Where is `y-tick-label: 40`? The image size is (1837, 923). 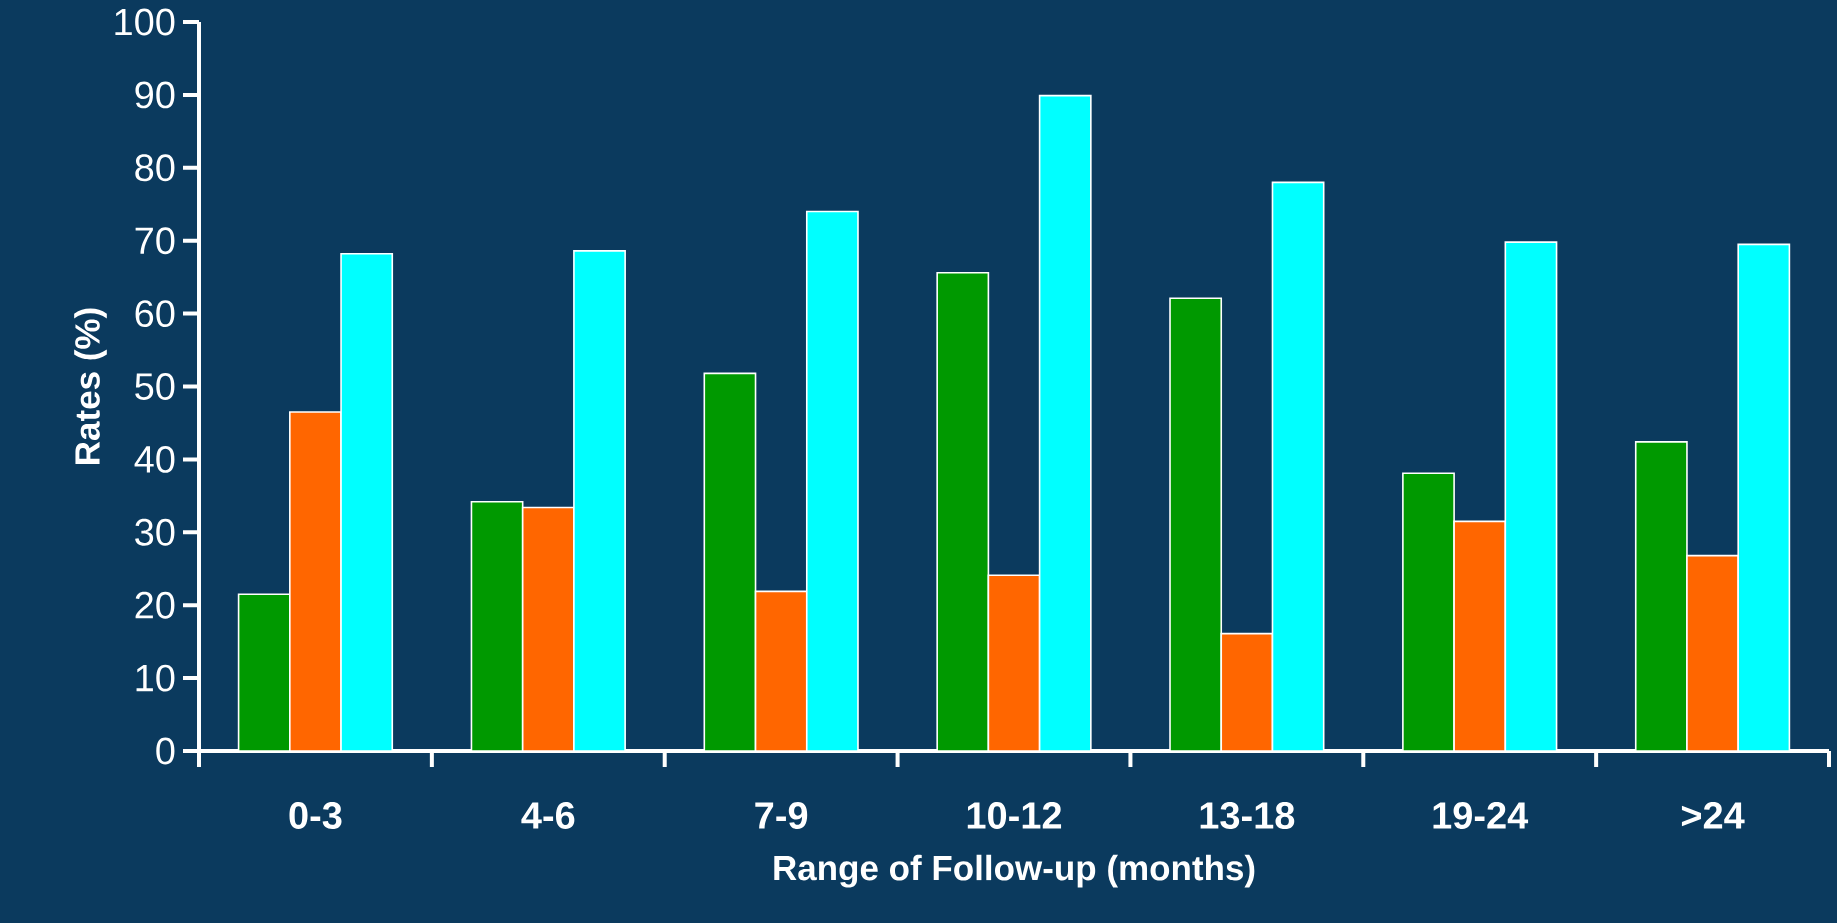
y-tick-label: 40 is located at coordinates (154, 459).